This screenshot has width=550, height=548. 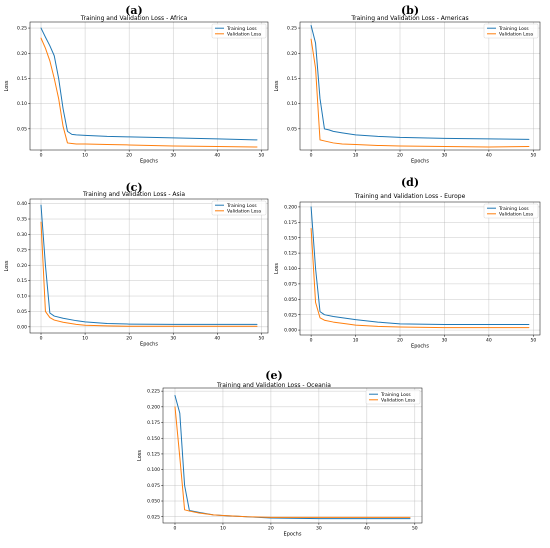 What do you see at coordinates (153, 392) in the screenshot?
I see `y-tick-label: 0.225` at bounding box center [153, 392].